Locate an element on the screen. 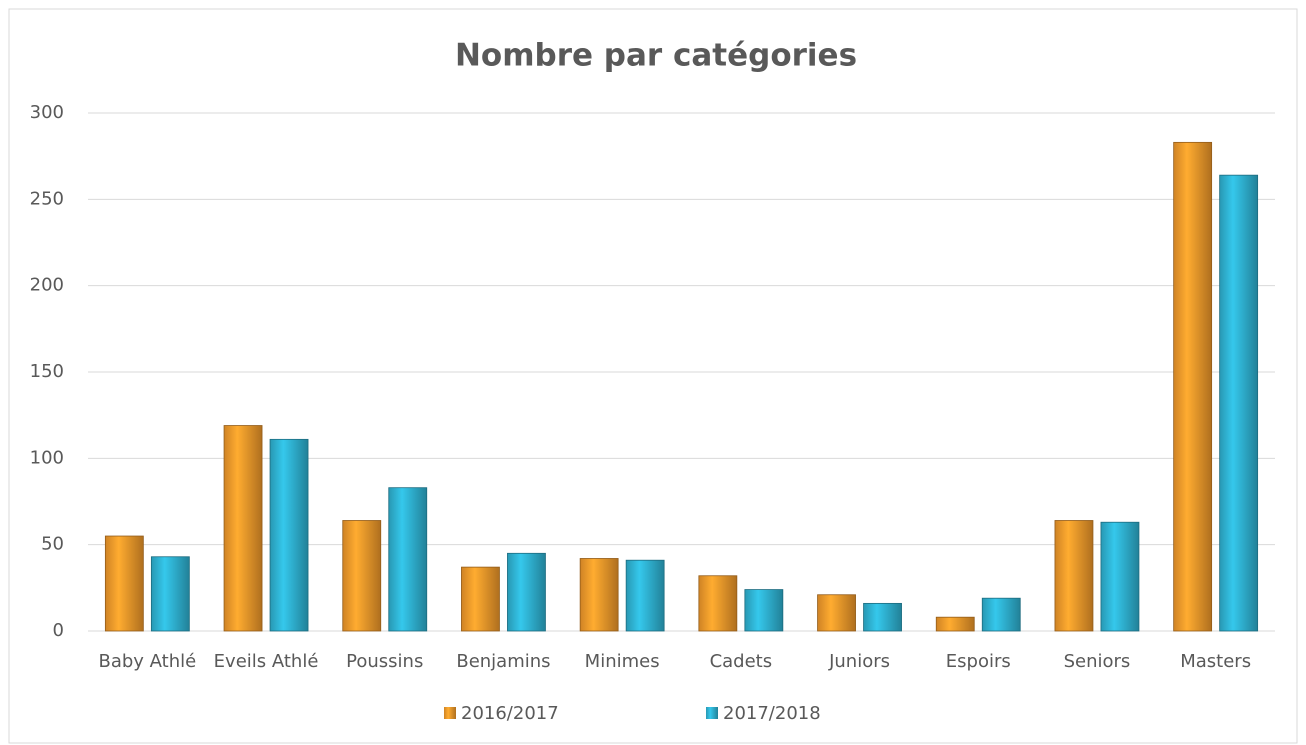 The height and width of the screenshot is (745, 1306). x-tick-label: Poussins is located at coordinates (384, 661).